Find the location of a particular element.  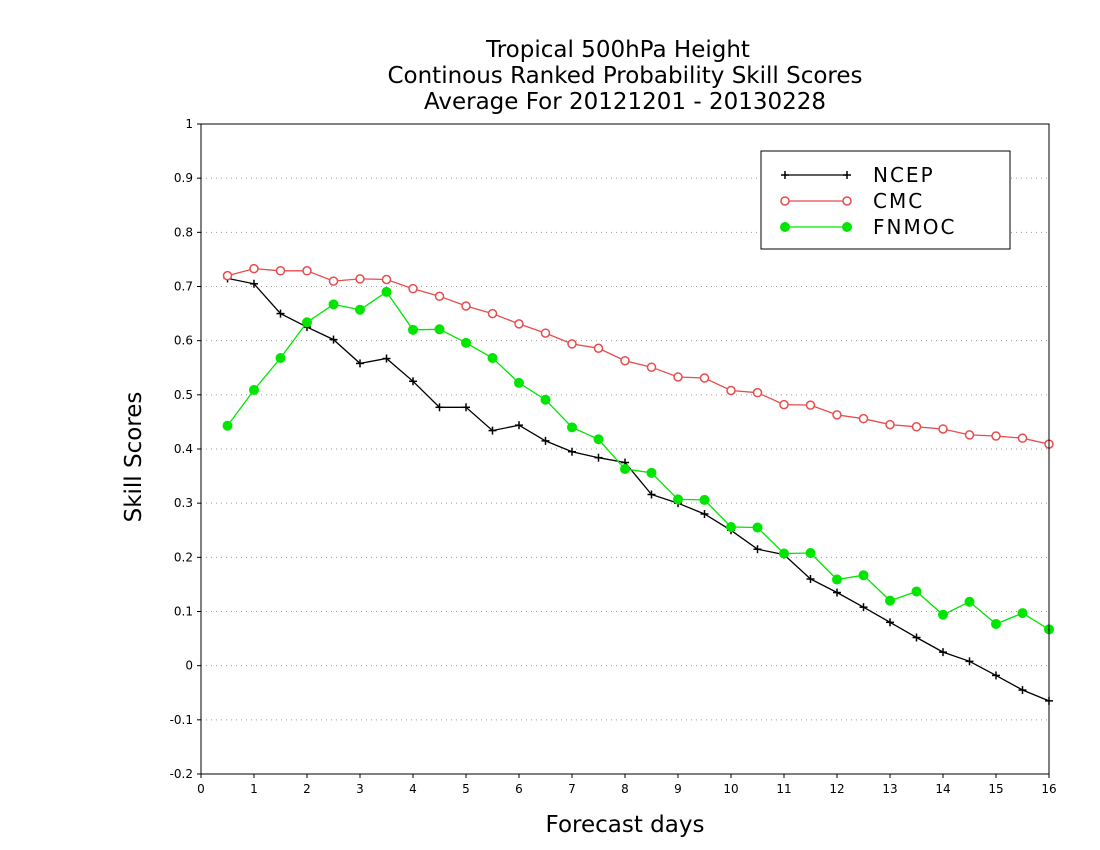

y-axis-label: Skill Scores is located at coordinates (134, 457).